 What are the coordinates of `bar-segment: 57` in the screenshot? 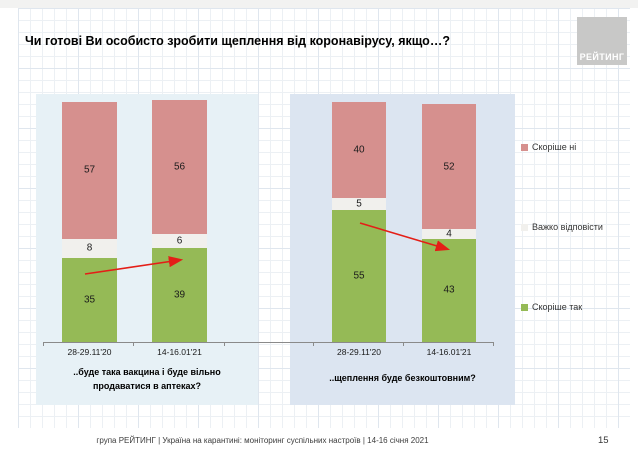 It's located at (89, 170).